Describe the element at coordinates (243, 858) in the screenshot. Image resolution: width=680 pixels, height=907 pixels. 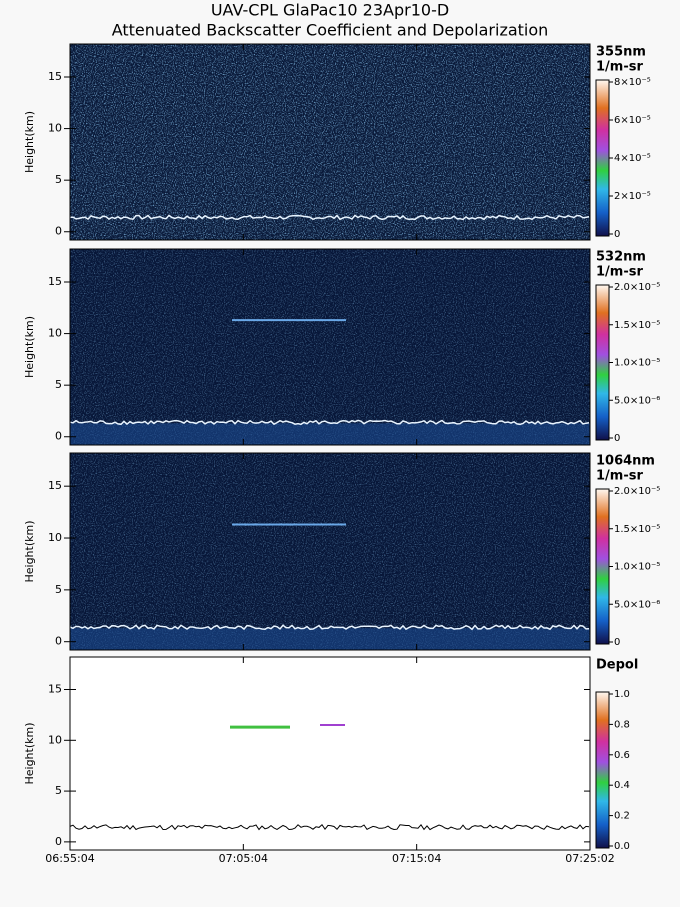
I see `x-tick-label: 07:05:04` at that location.